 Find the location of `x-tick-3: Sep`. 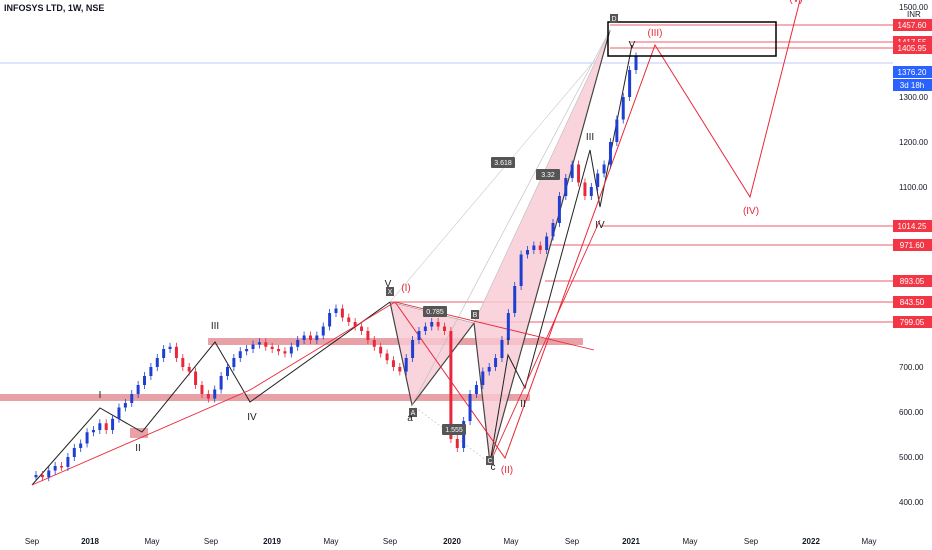

x-tick-3: Sep is located at coordinates (211, 541).